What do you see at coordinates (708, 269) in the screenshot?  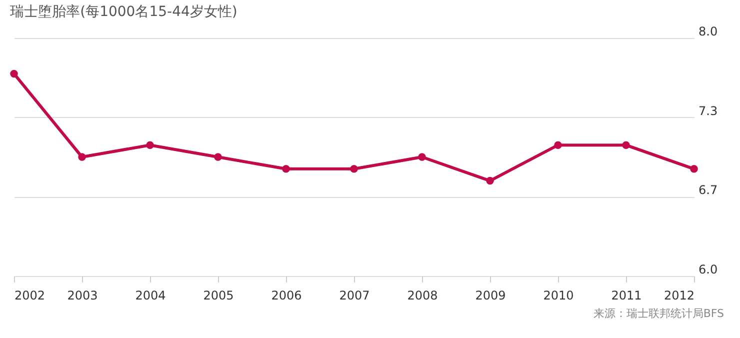 I see `y-tick-label: 6.0` at bounding box center [708, 269].